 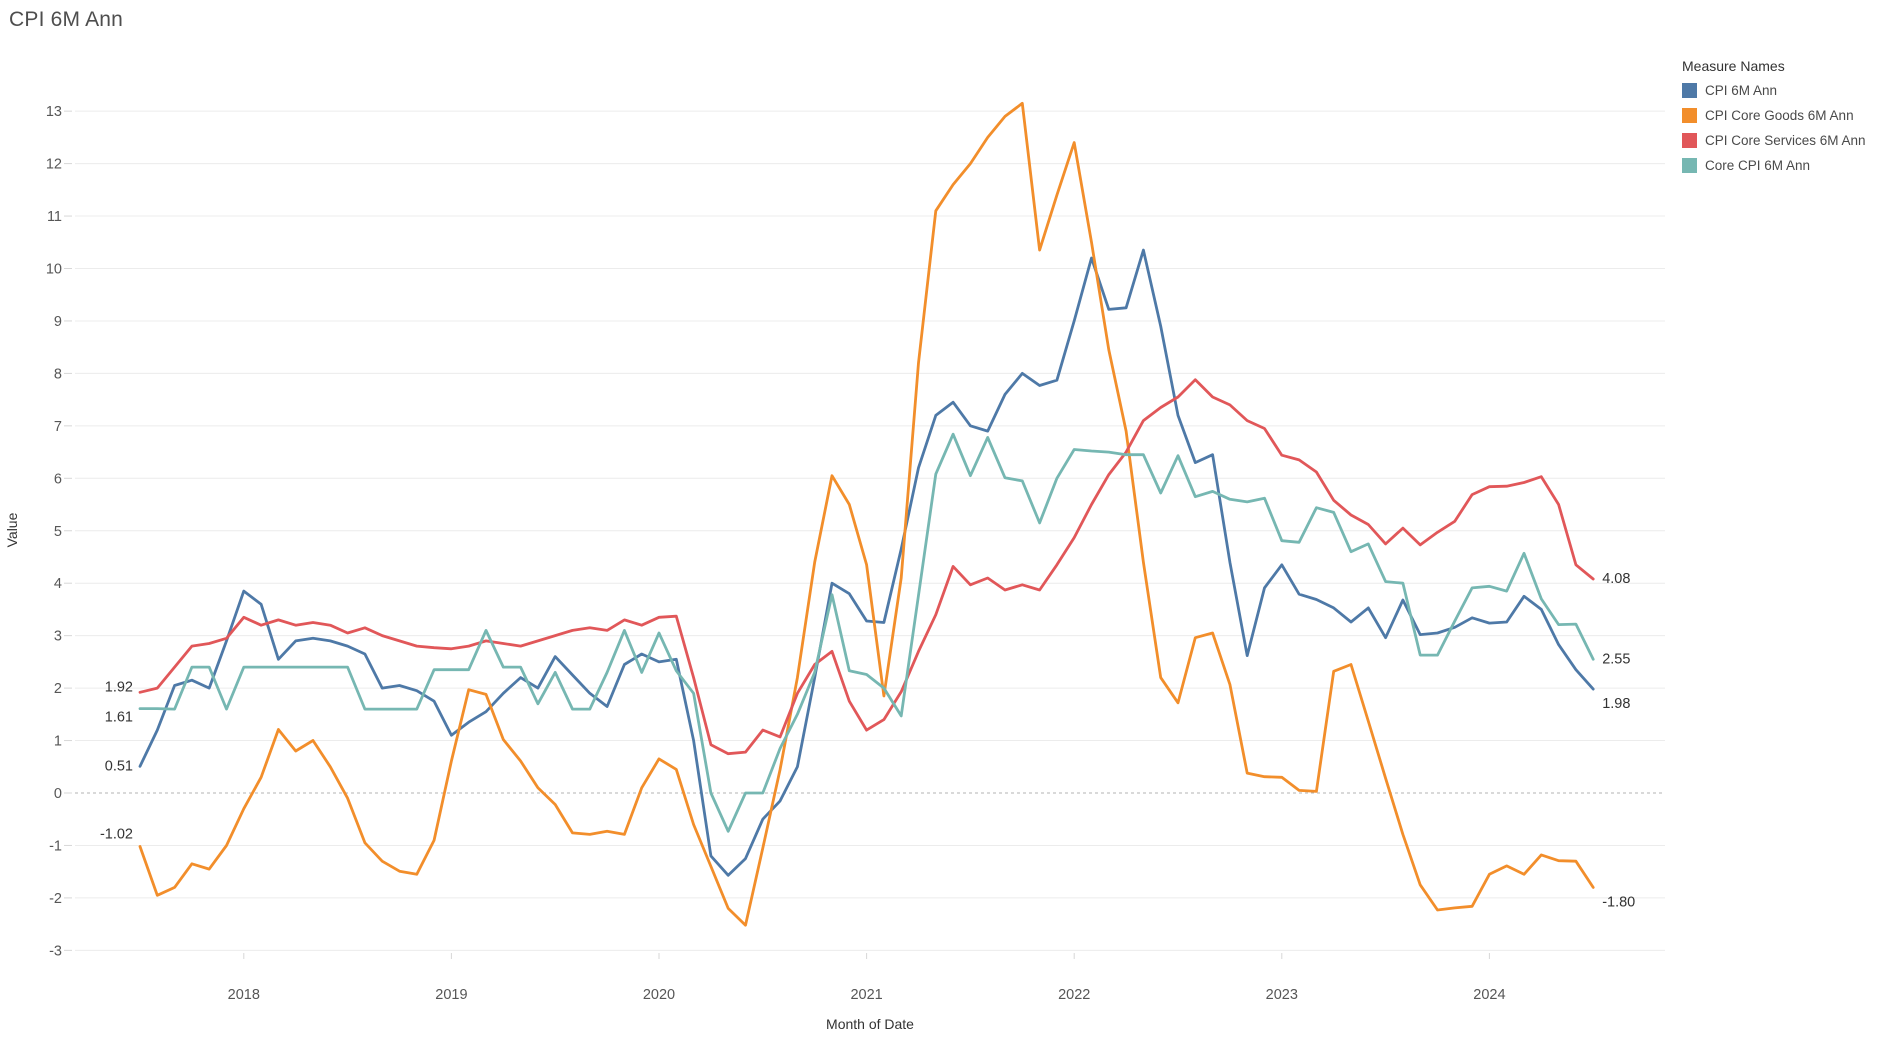 What do you see at coordinates (1733, 66) in the screenshot?
I see `legend-title: Measure Names` at bounding box center [1733, 66].